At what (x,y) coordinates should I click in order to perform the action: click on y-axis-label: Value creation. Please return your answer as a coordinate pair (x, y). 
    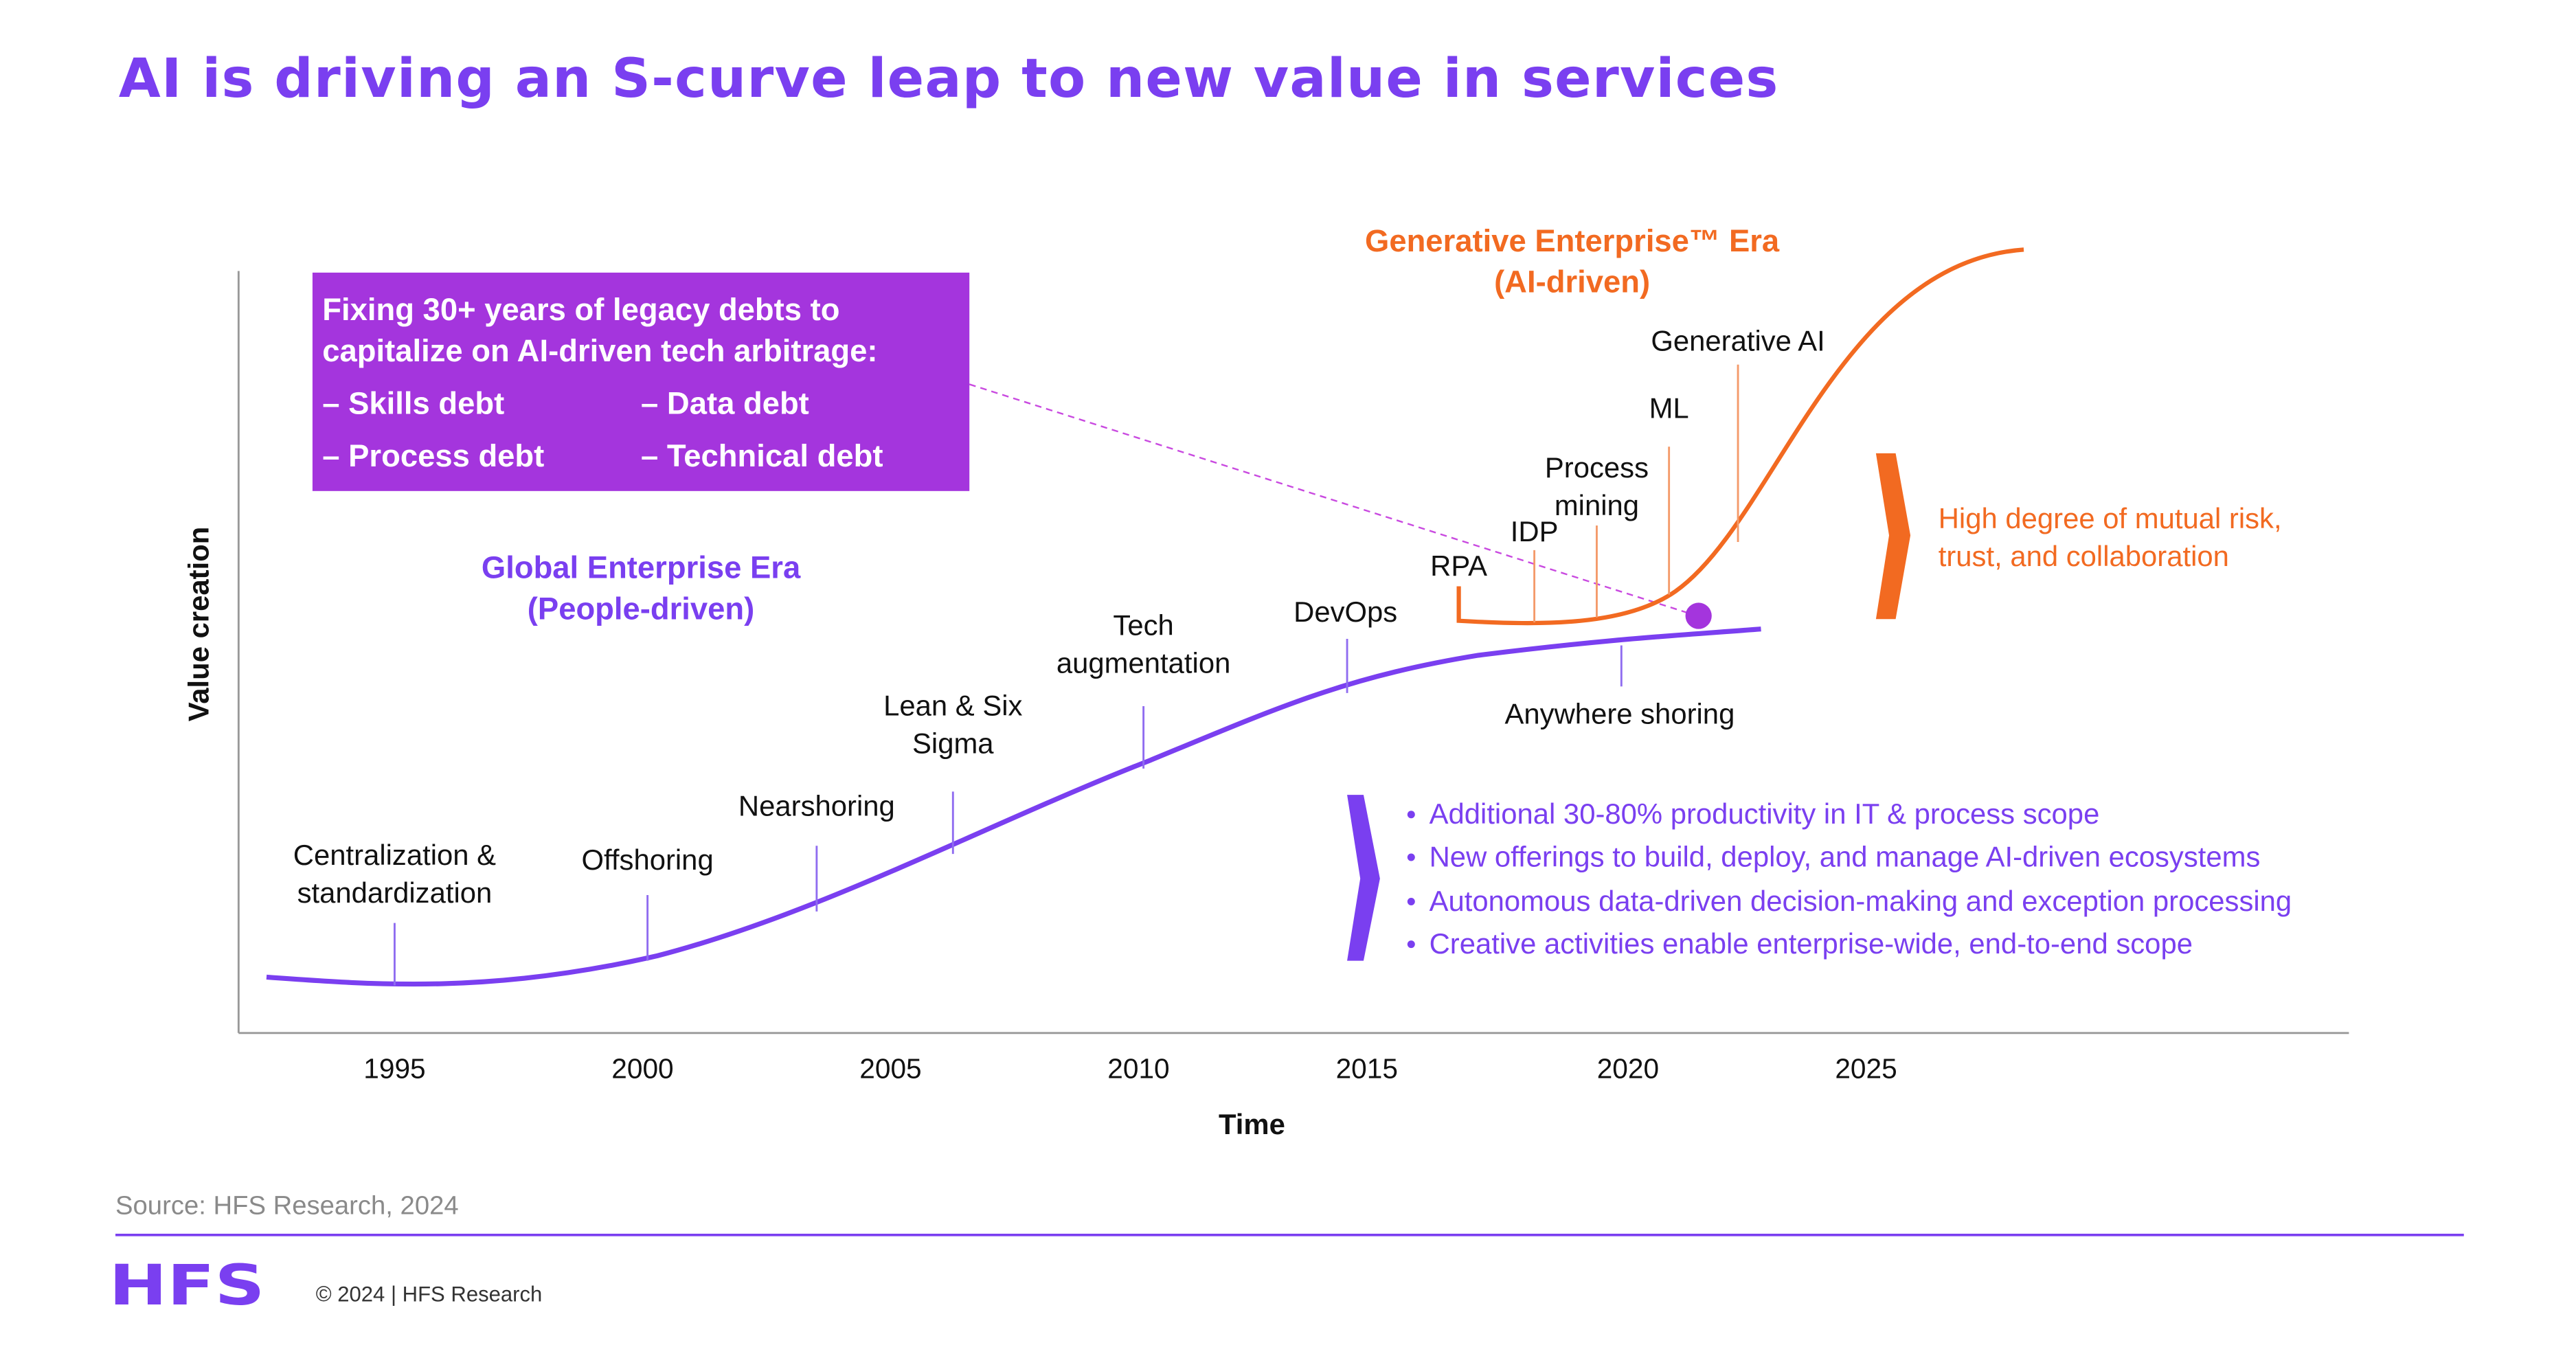
    Looking at the image, I should click on (198, 624).